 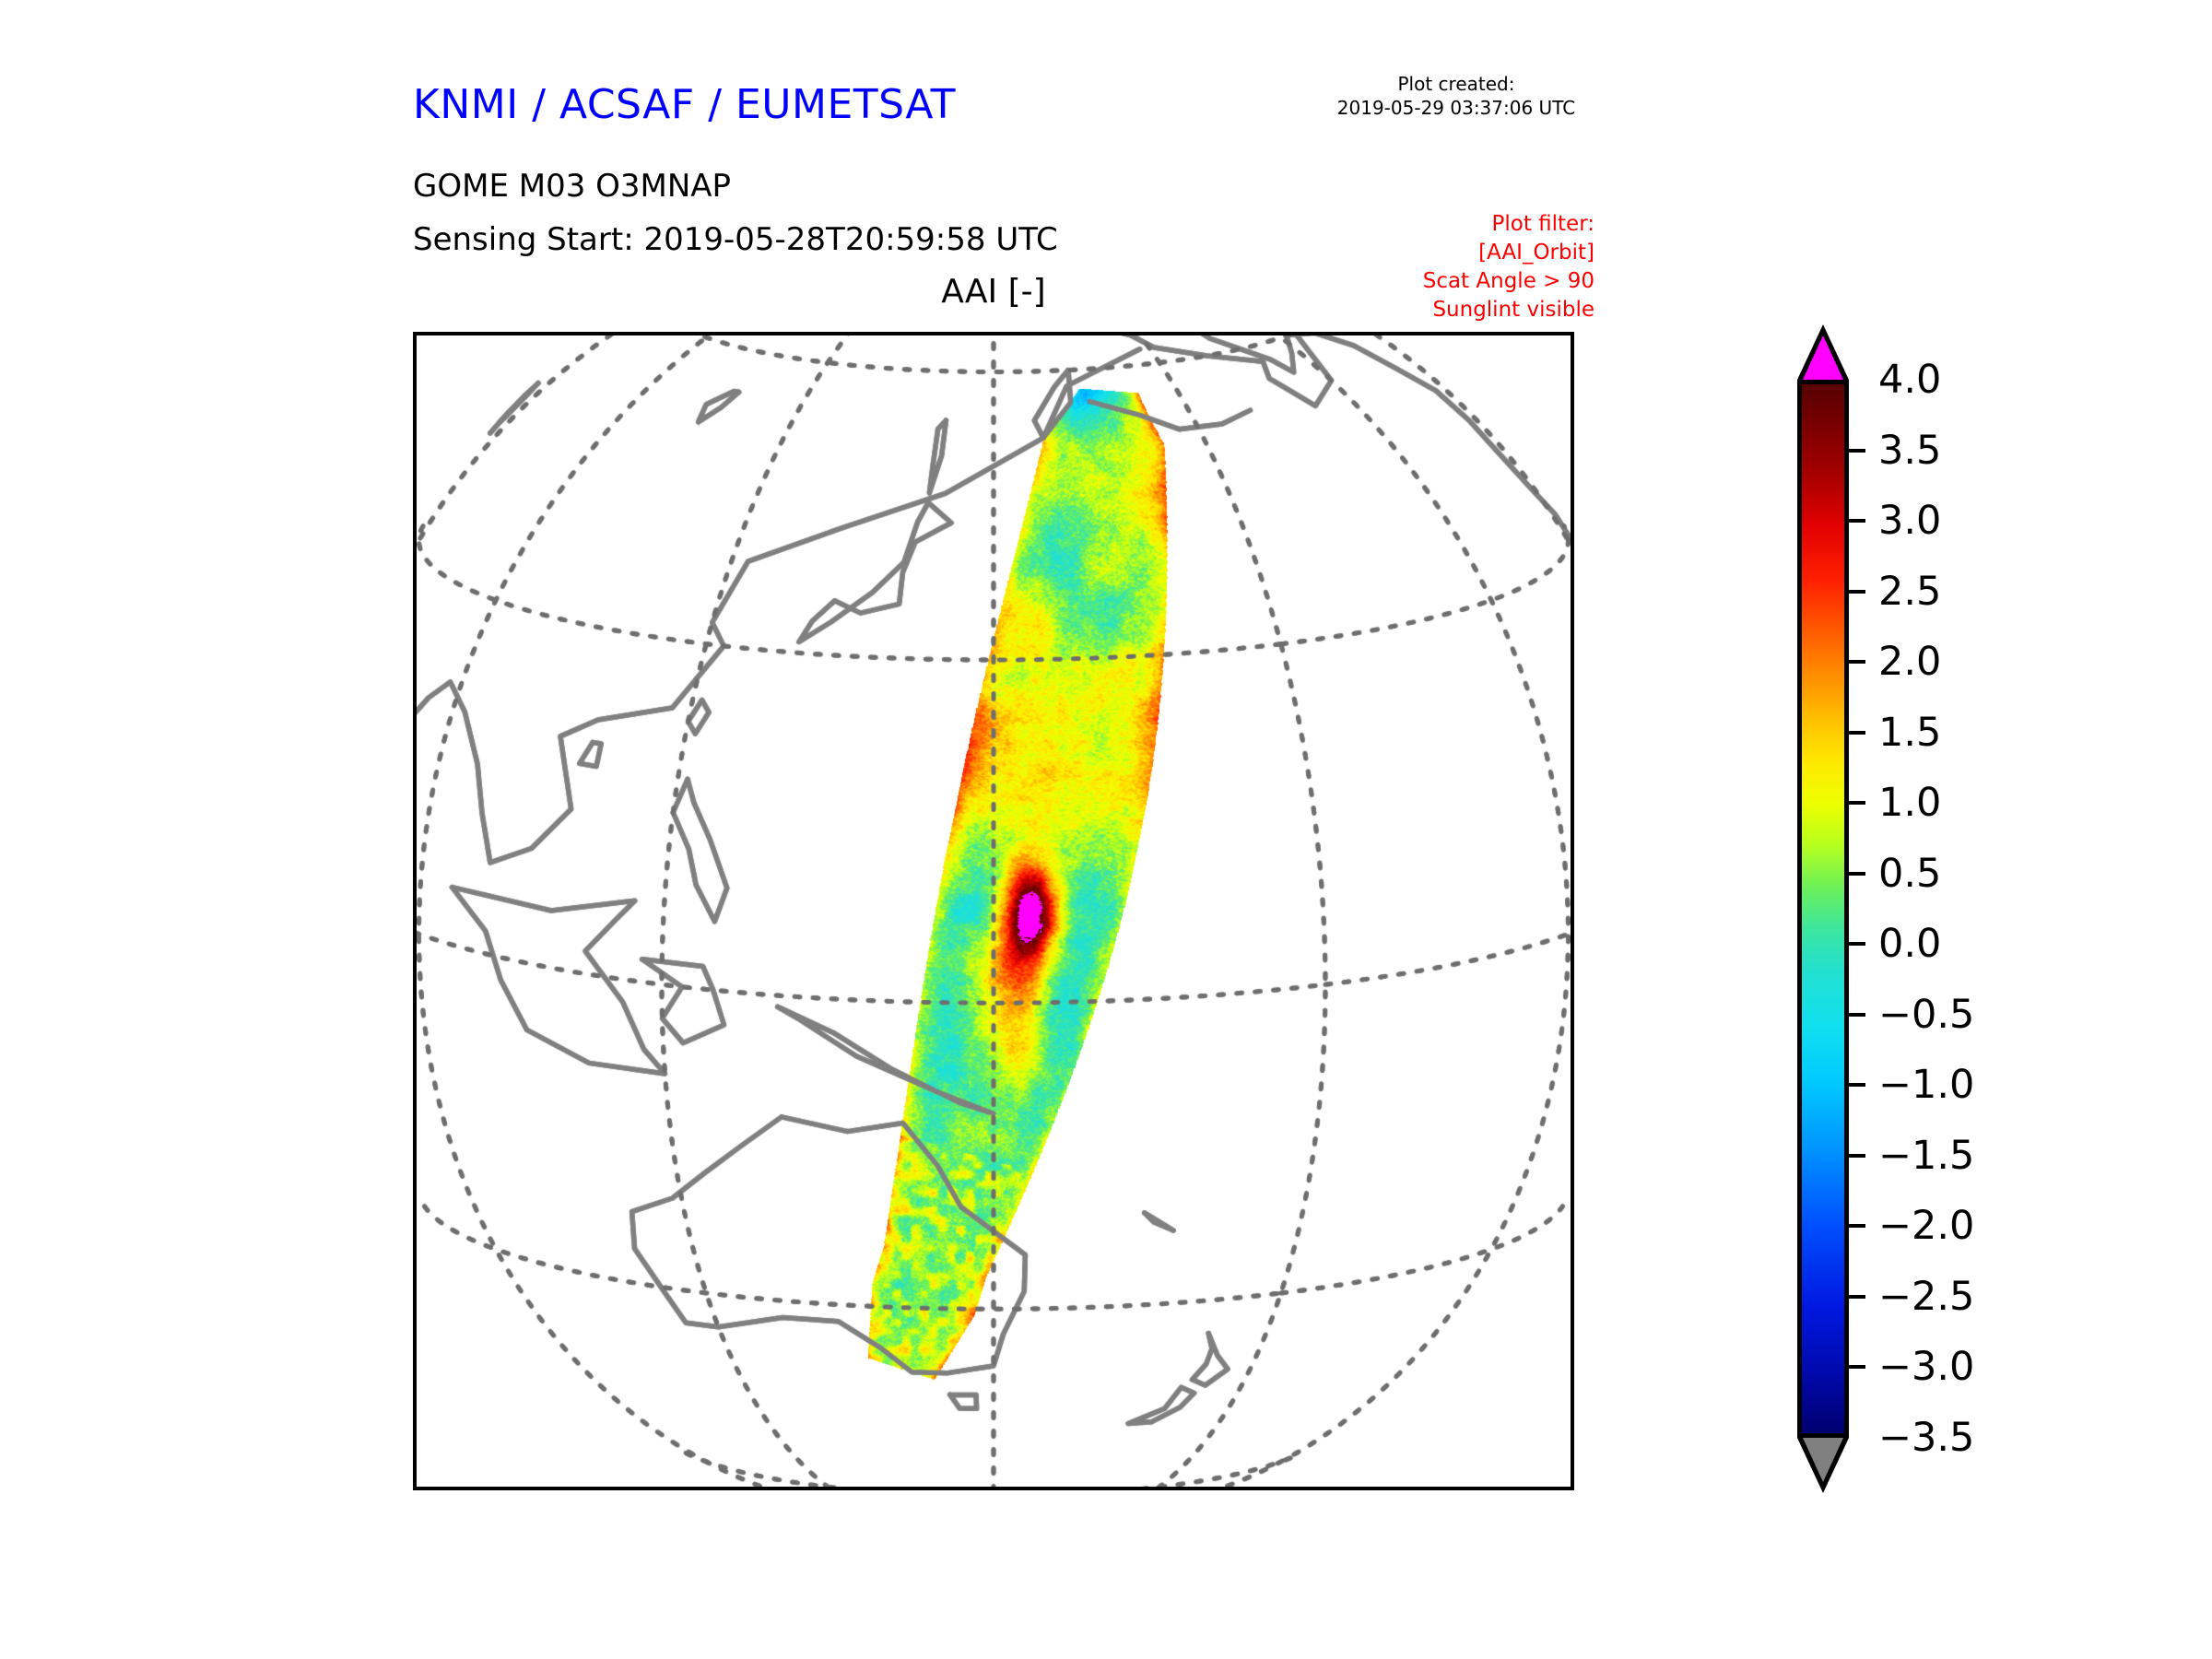 I want to click on plot-filter-label: Plot filter:, so click(x=1542, y=224).